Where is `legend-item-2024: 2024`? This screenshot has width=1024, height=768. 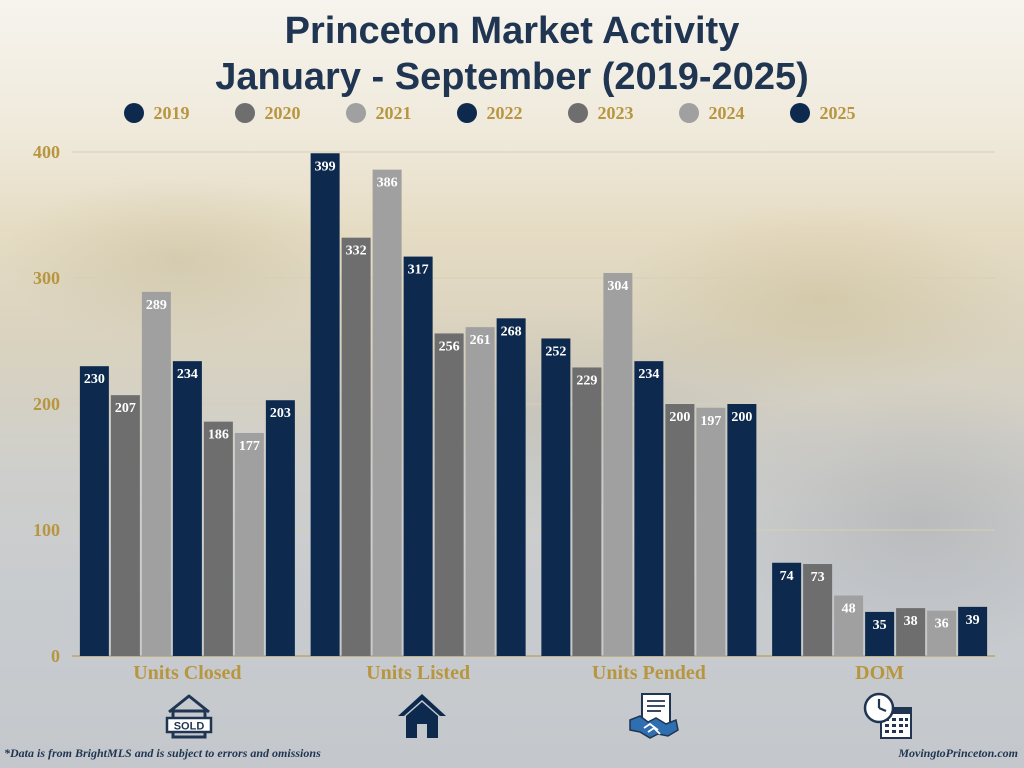 legend-item-2024: 2024 is located at coordinates (734, 113).